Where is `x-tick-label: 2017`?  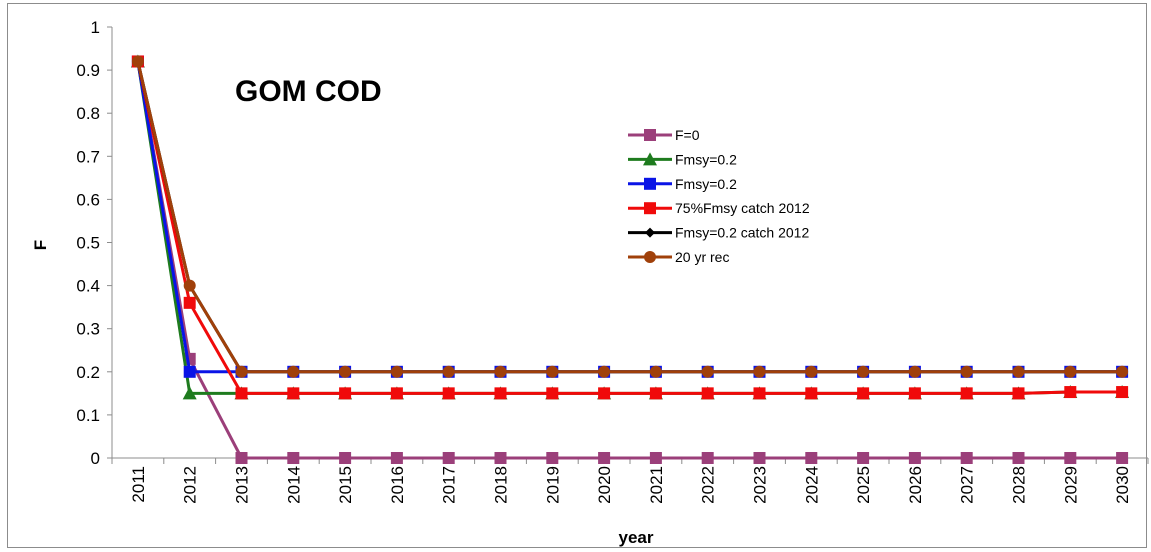 x-tick-label: 2017 is located at coordinates (449, 485).